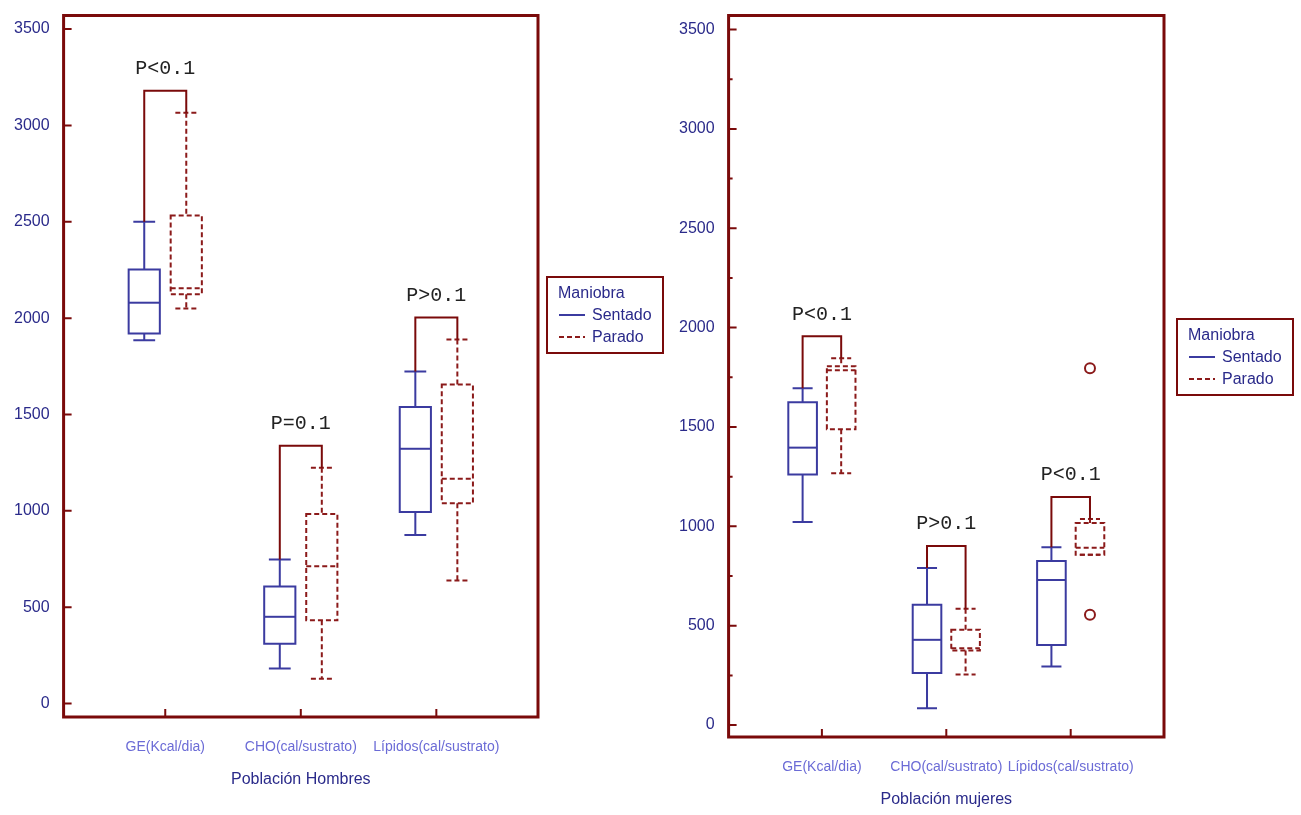 The image size is (1301, 815). I want to click on x-axis-title: Población mujeres, so click(946, 798).